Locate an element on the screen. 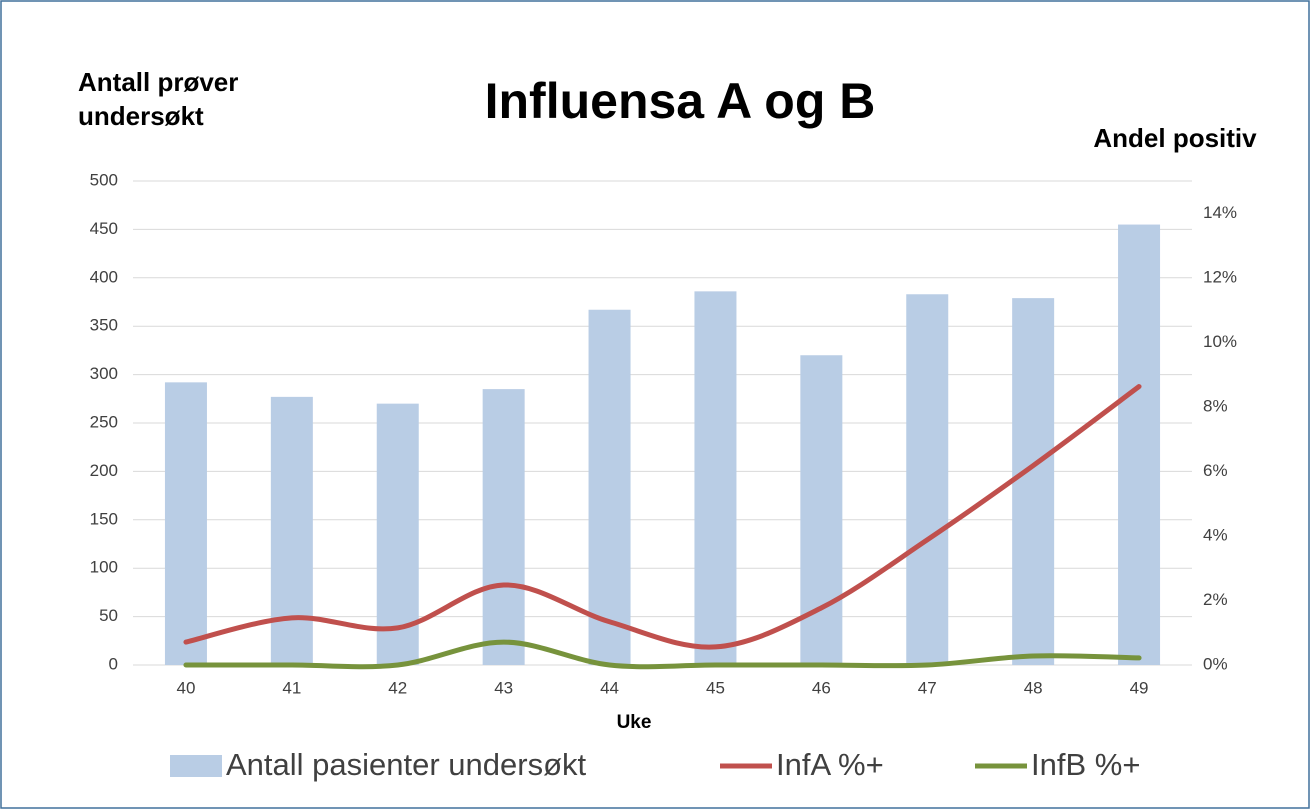  y2-axis-label: Andel positiv is located at coordinates (1175, 138).